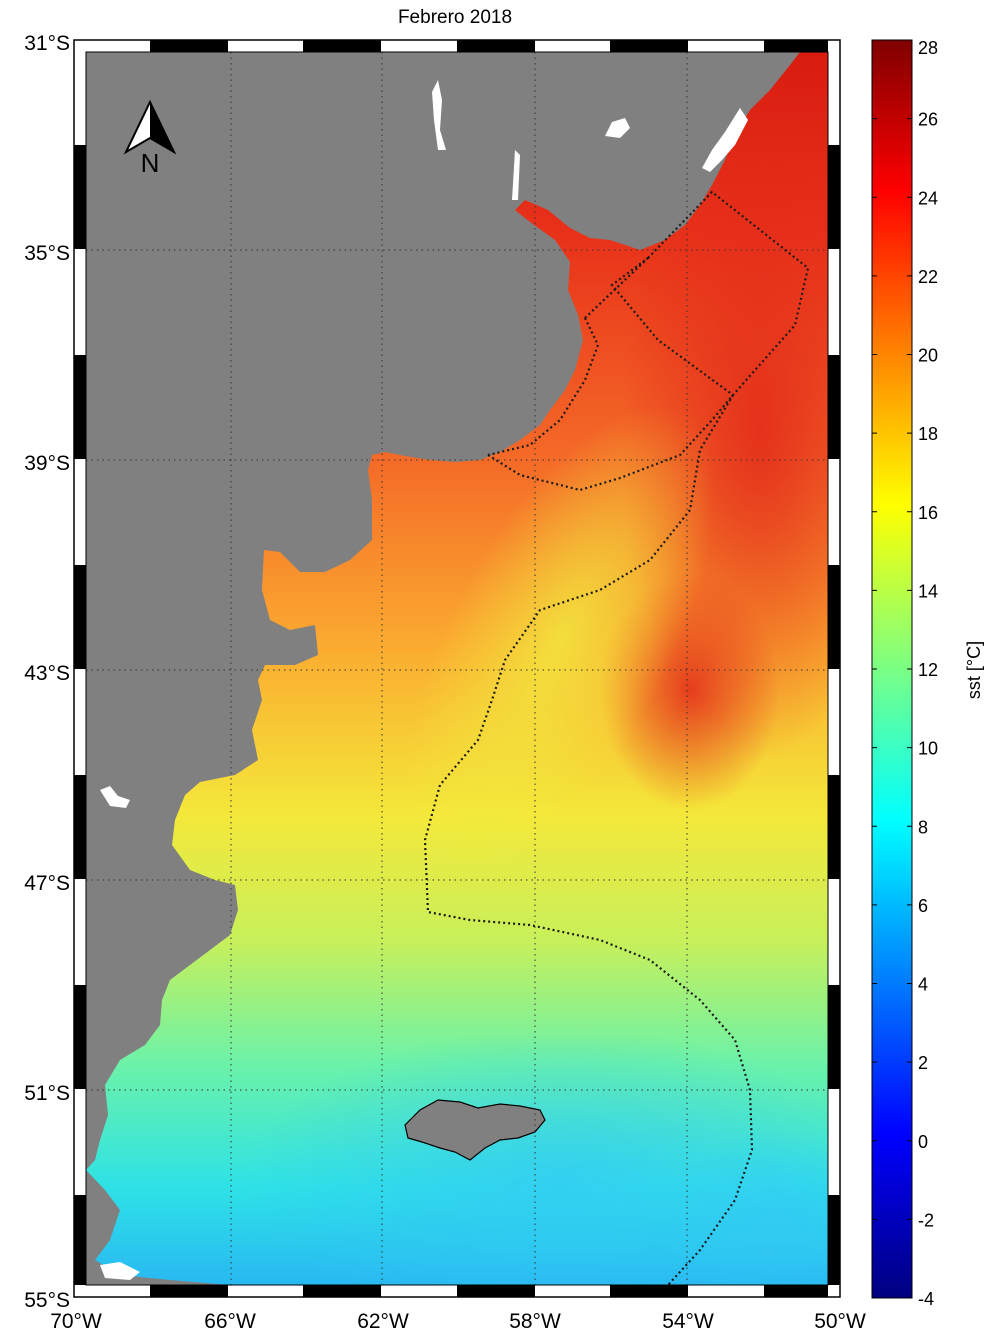  I want to click on north-arrow-icon: N, so click(150, 138).